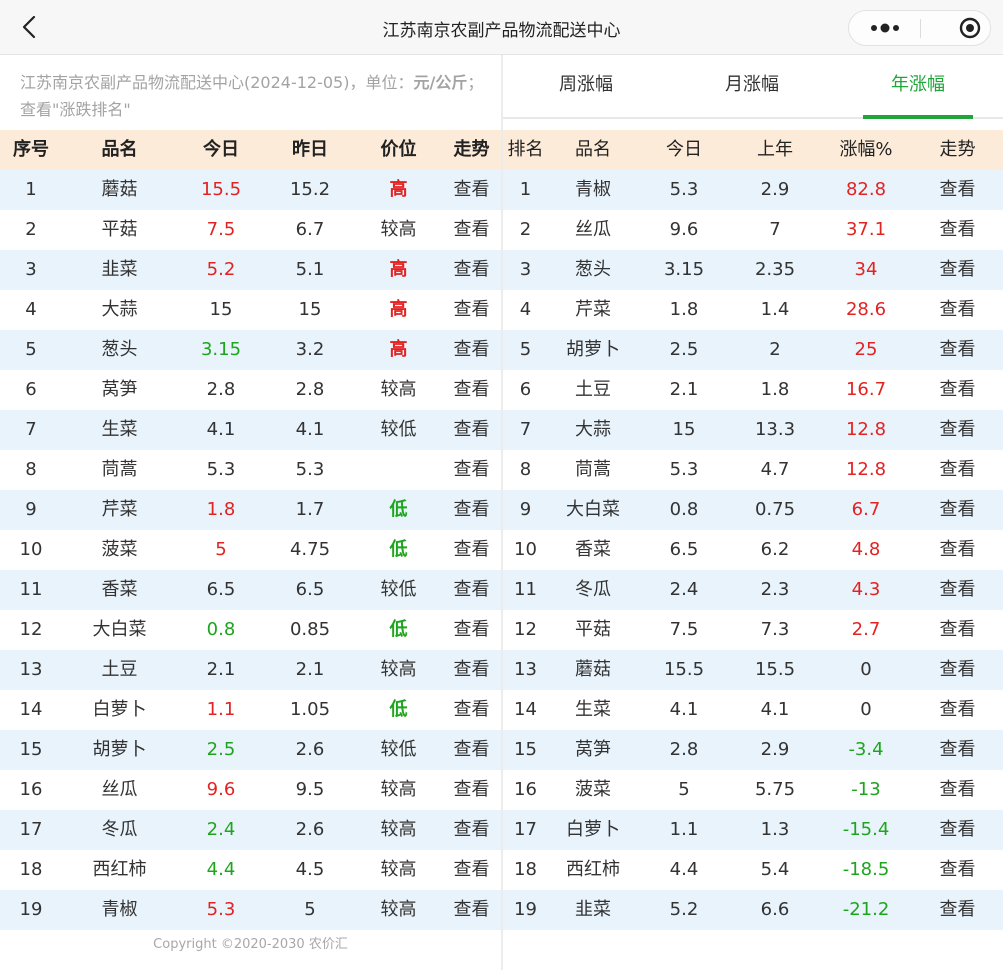 This screenshot has height=970, width=1003. What do you see at coordinates (752, 84) in the screenshot?
I see `tab-month: 月涨幅` at bounding box center [752, 84].